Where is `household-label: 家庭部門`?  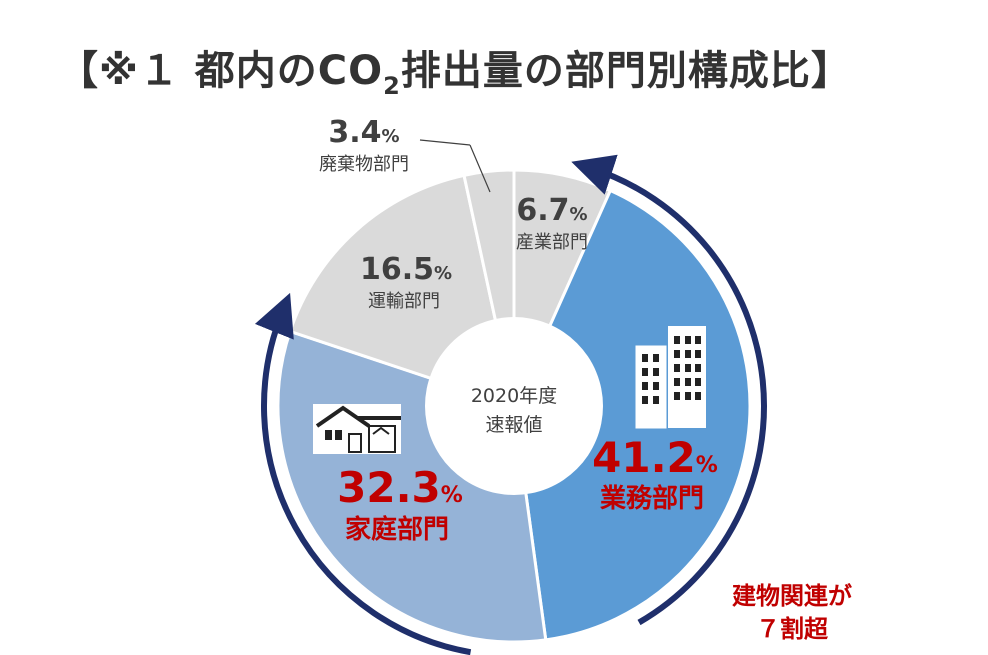
household-label: 家庭部門 is located at coordinates (397, 529).